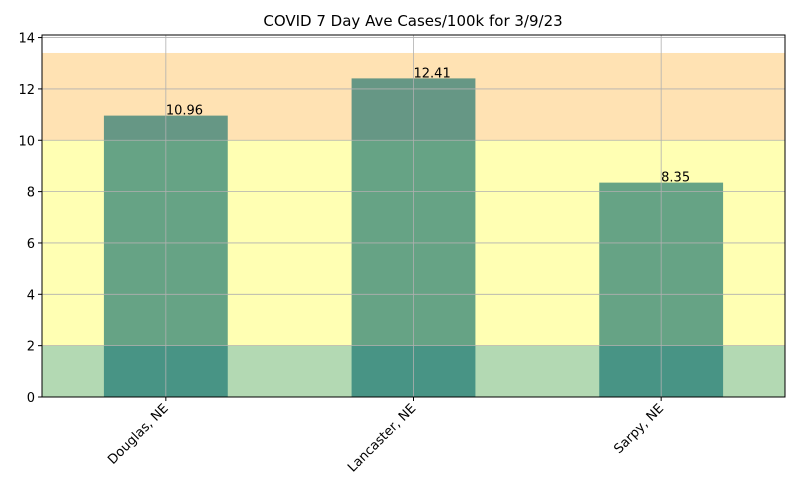  What do you see at coordinates (26, 90) in the screenshot?
I see `y-tick-label-6: 12` at bounding box center [26, 90].